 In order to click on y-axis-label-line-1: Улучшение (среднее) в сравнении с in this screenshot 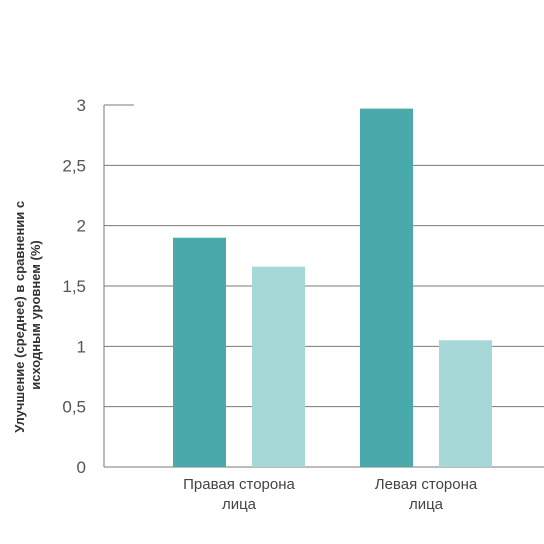, I will do `click(19, 317)`.